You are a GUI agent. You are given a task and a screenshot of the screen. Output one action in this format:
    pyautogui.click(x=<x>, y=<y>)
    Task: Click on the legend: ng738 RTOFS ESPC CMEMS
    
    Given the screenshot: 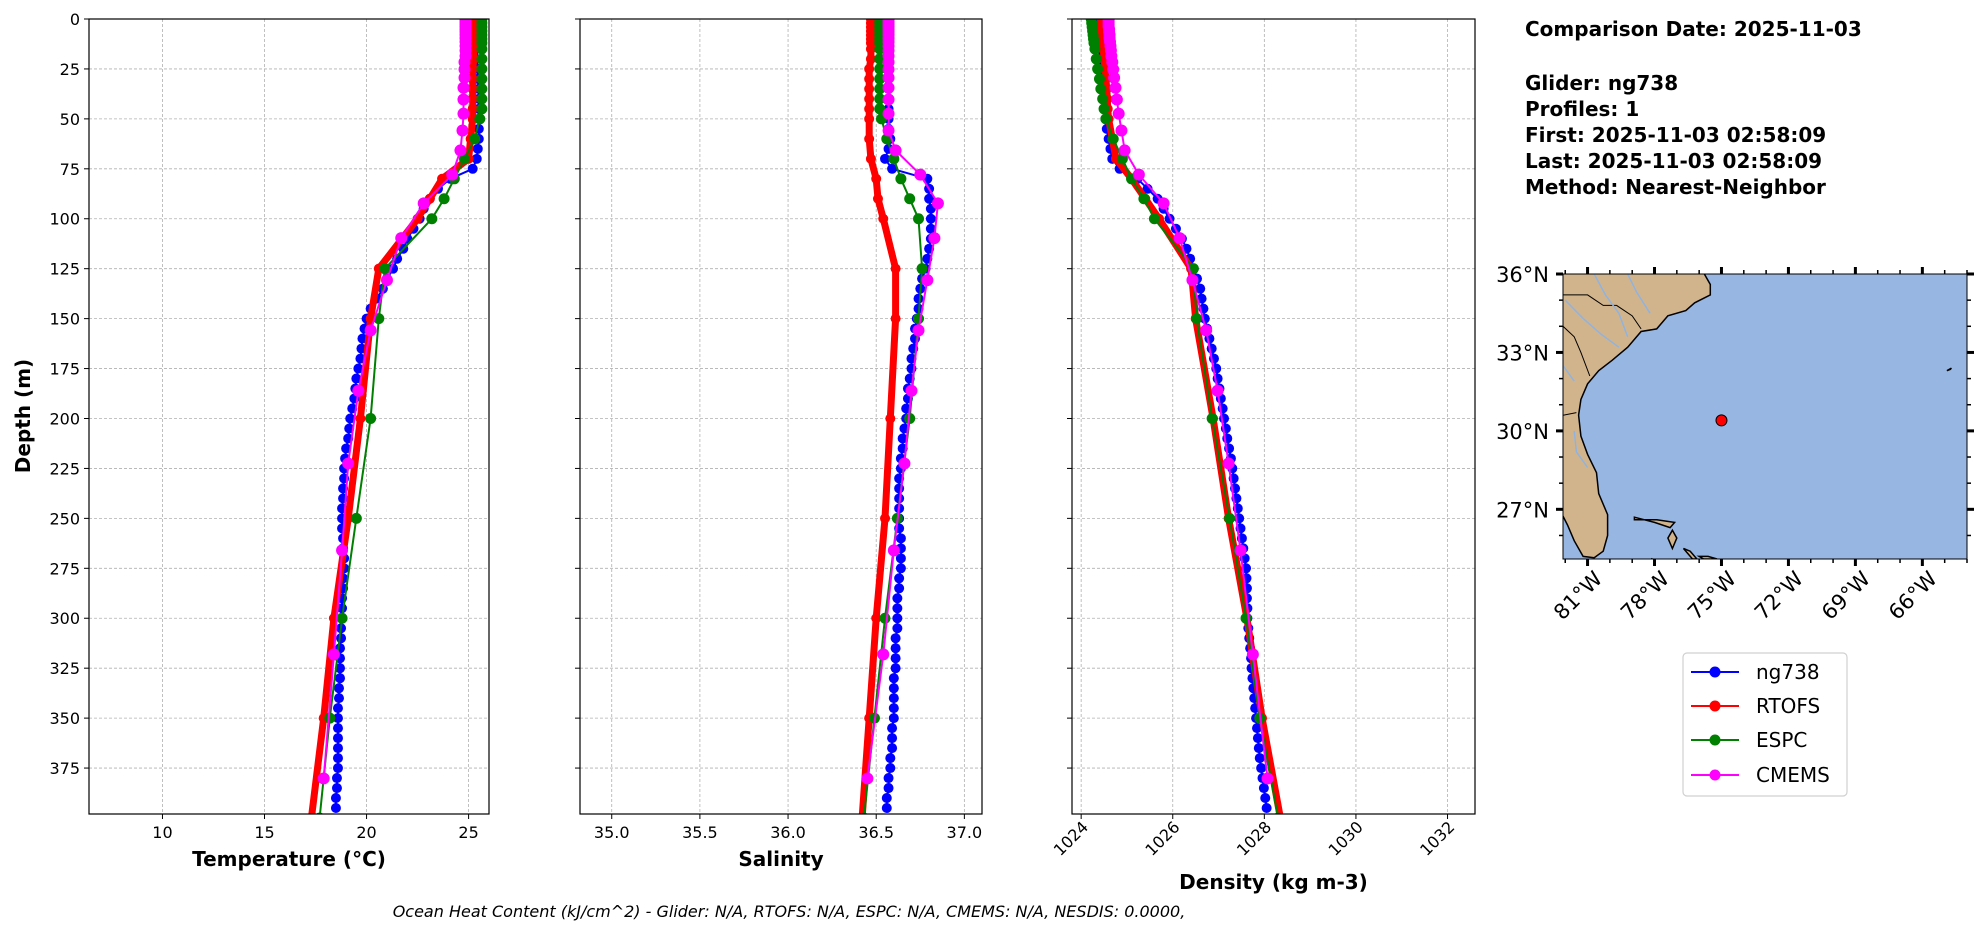 What is the action you would take?
    pyautogui.click(x=1765, y=724)
    